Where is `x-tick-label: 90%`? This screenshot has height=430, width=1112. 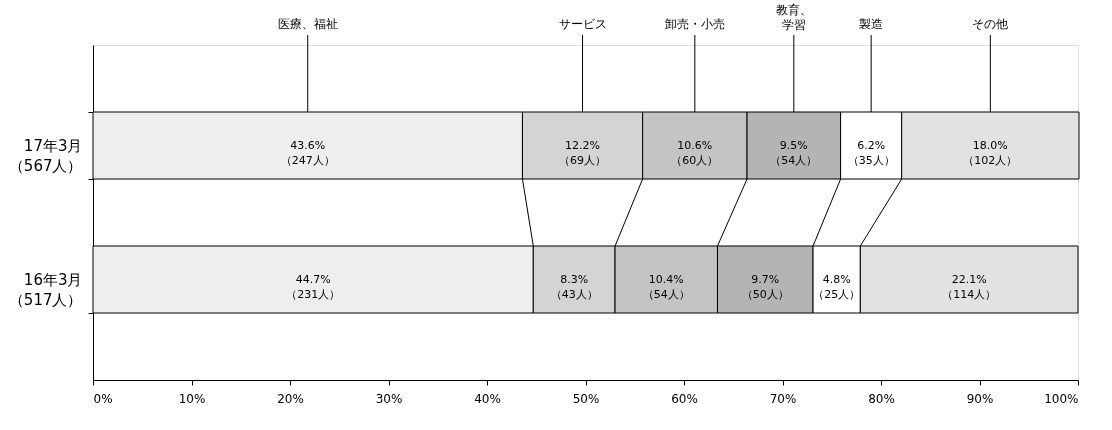
x-tick-label: 90% is located at coordinates (980, 398).